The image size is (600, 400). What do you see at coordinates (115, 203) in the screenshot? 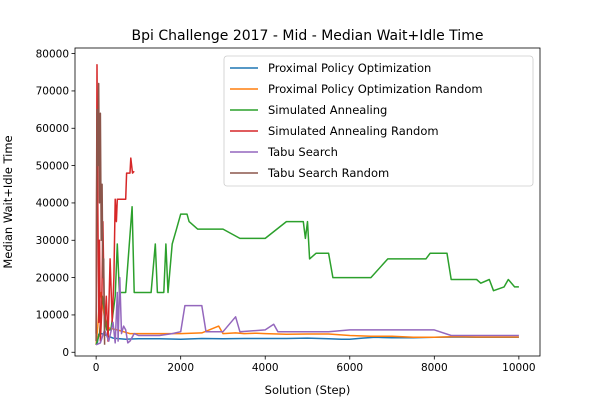
I see `series-line-simulated-annealing-random` at bounding box center [115, 203].